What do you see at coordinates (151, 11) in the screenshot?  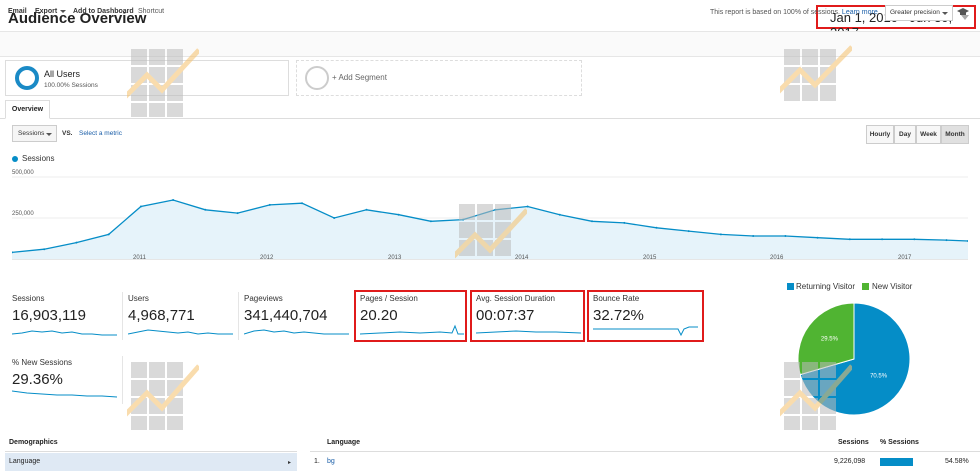 I see `shortcut-button: Shortcut` at bounding box center [151, 11].